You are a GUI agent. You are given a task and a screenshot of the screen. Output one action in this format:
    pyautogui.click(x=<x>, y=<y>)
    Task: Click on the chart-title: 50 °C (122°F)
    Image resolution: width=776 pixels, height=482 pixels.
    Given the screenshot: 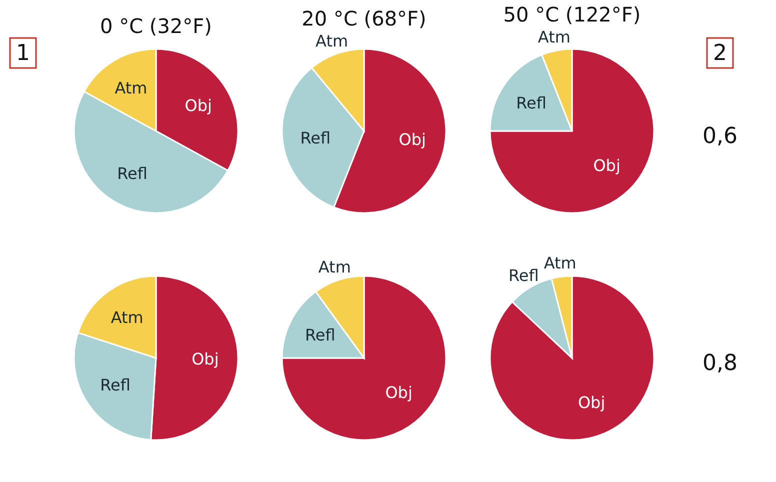 What is the action you would take?
    pyautogui.click(x=572, y=14)
    